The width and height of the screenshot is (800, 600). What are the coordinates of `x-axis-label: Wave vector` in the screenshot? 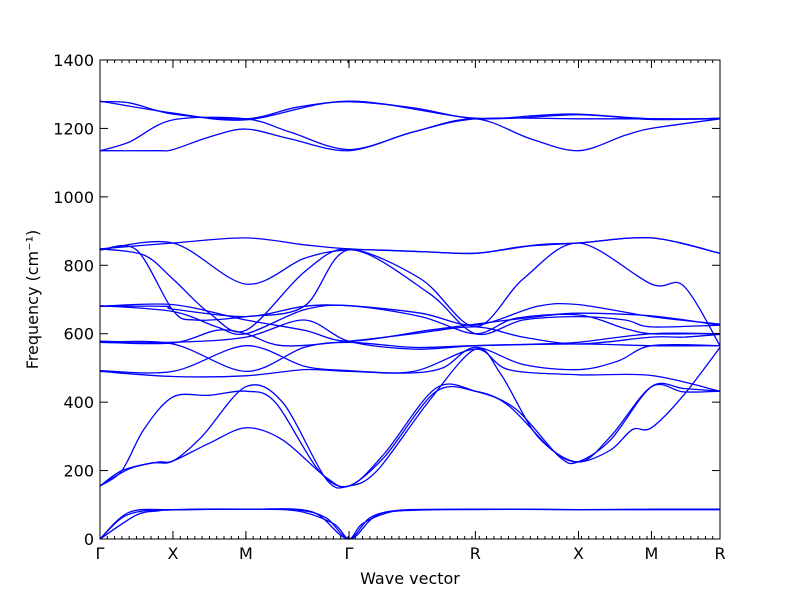 It's located at (410, 578).